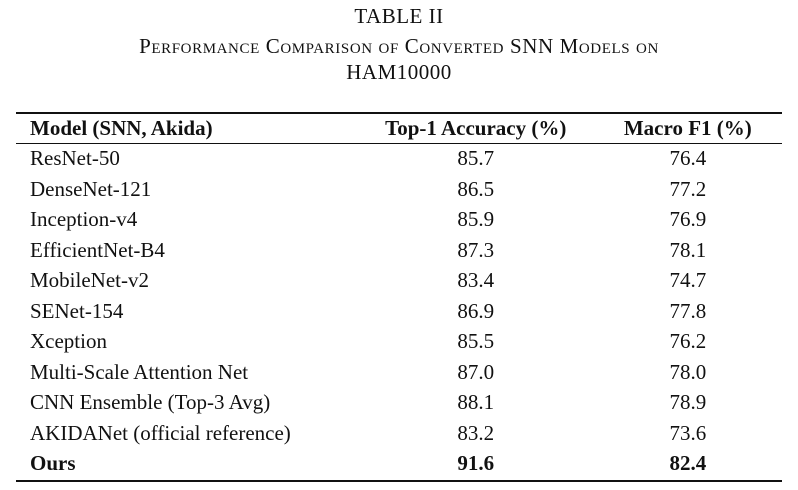 The image size is (798, 490). I want to click on cell-accuracy: 83.4, so click(476, 280).